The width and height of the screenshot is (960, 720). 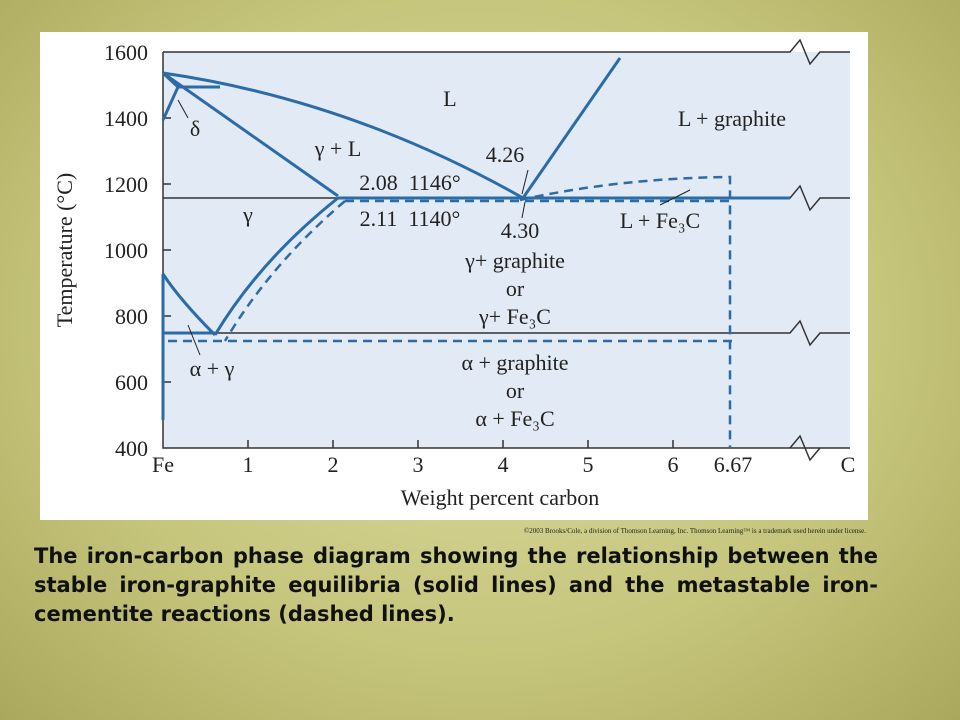 I want to click on y-tick: 1600, so click(x=126, y=52).